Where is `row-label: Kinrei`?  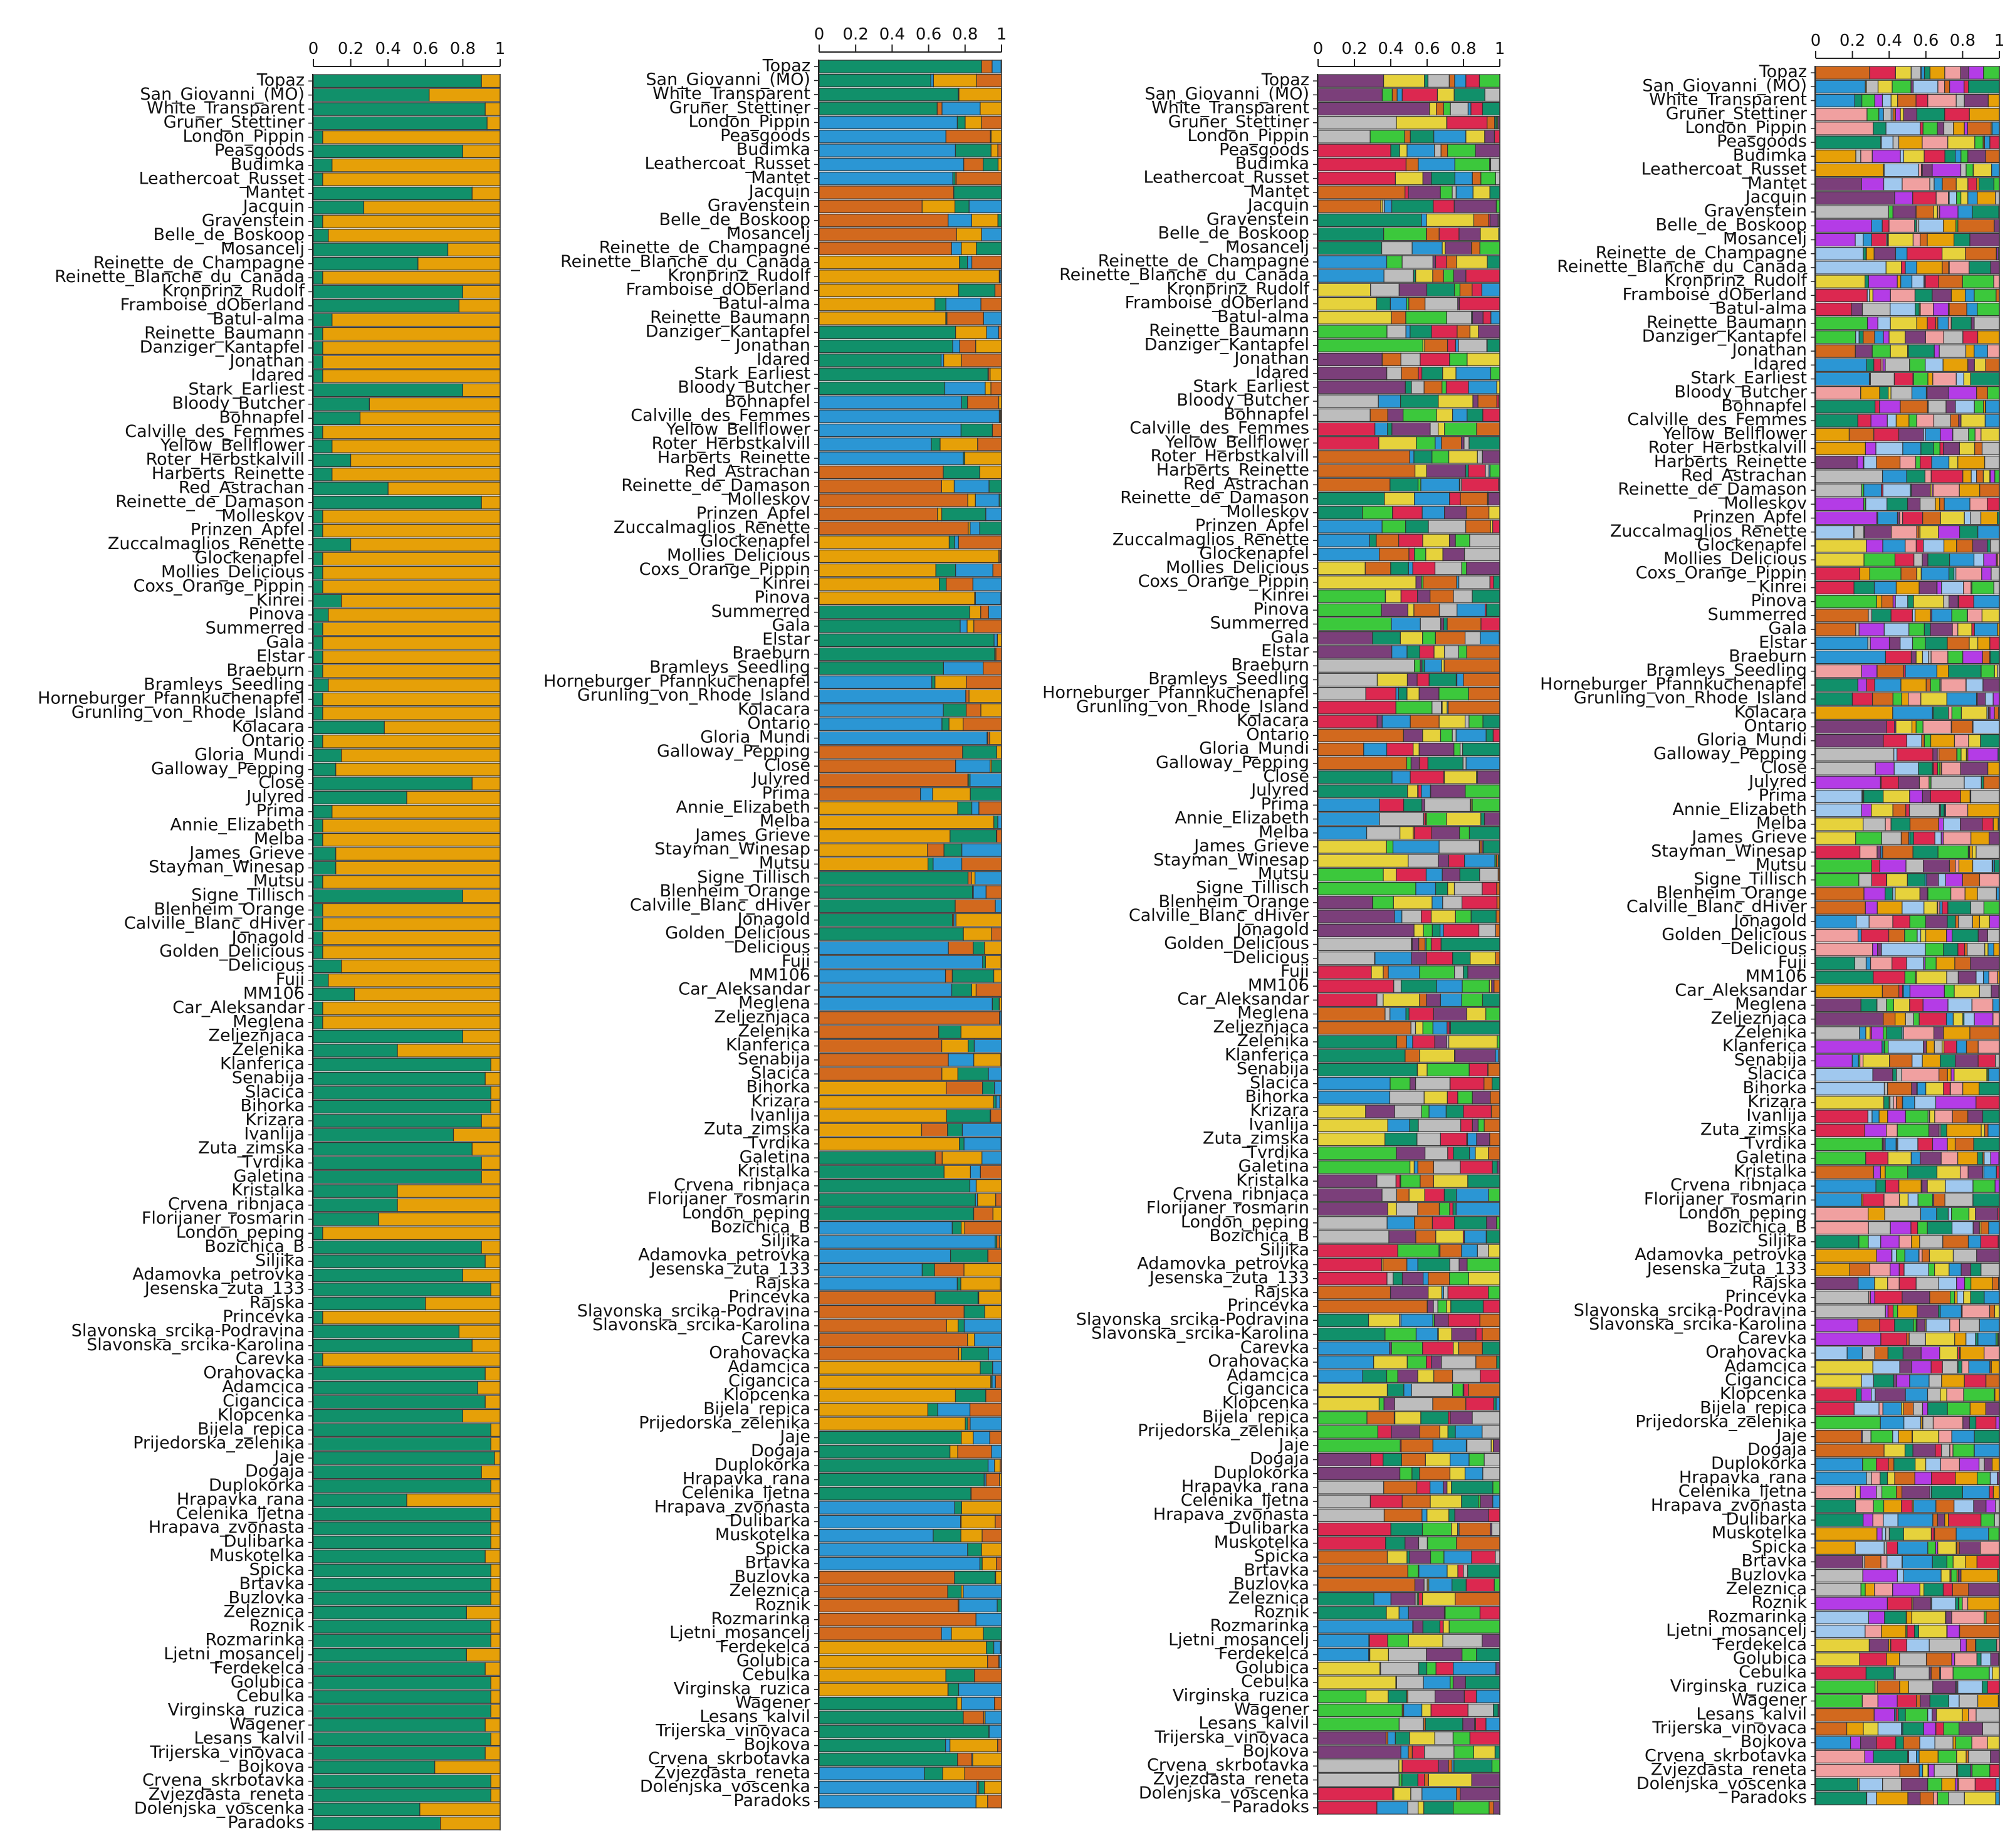
row-label: Kinrei is located at coordinates (280, 601).